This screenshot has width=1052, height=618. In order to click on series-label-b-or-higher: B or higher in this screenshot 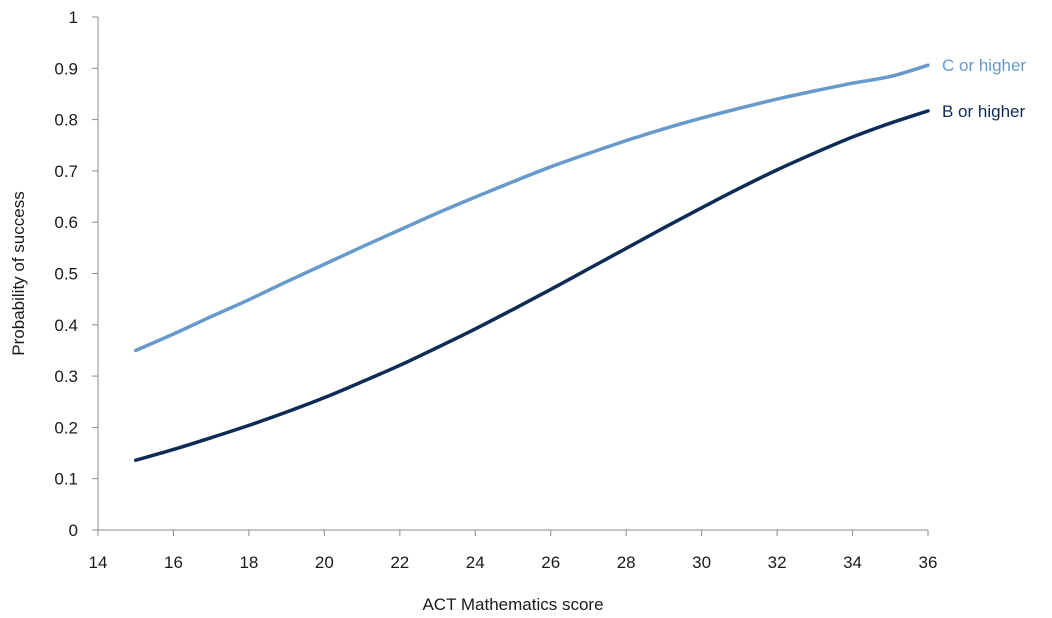, I will do `click(983, 111)`.